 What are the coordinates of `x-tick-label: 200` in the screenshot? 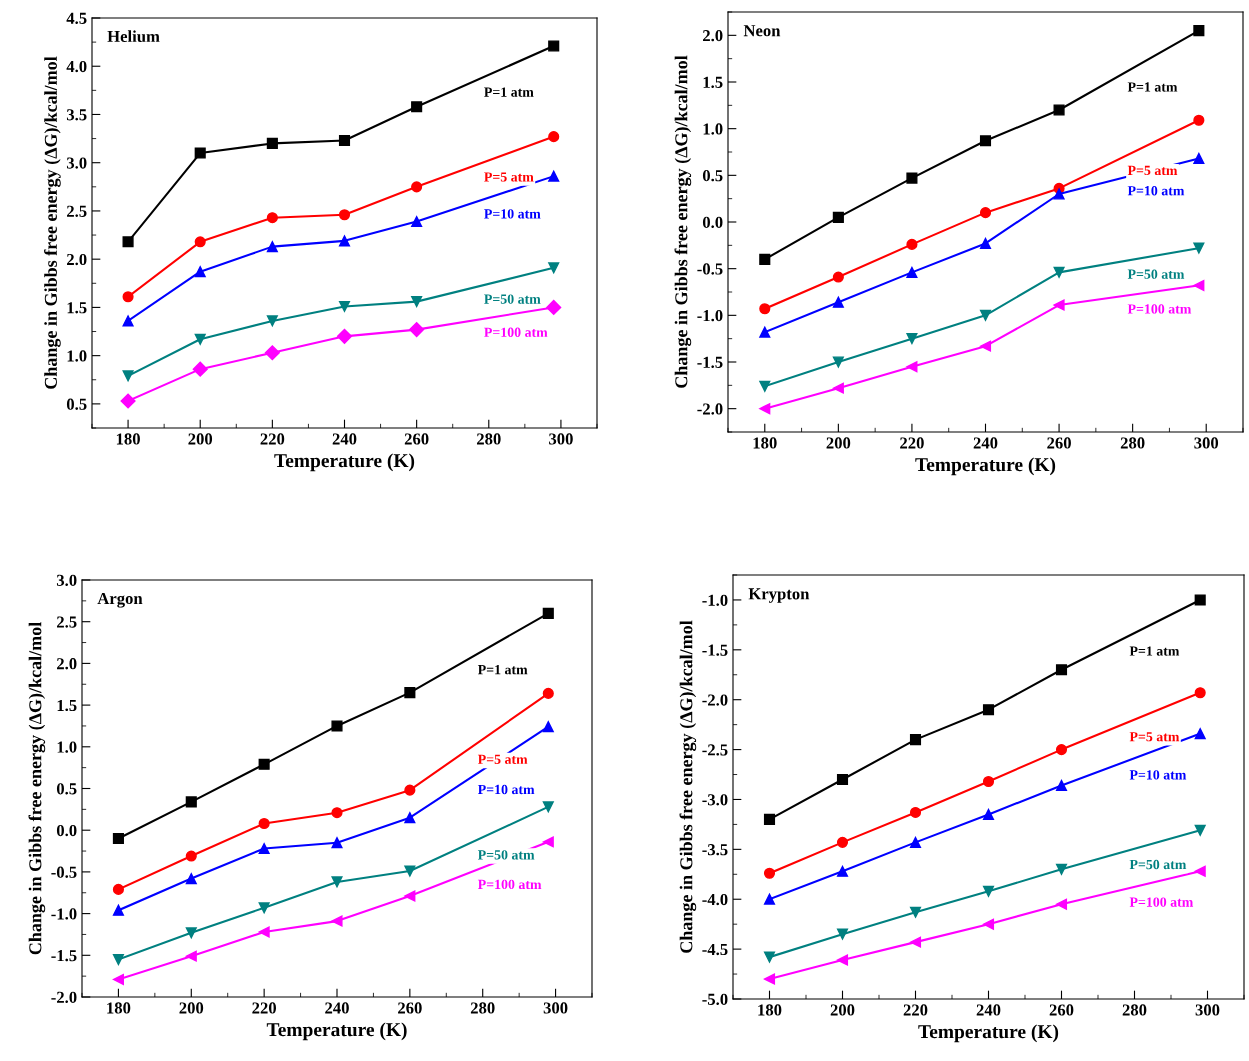 It's located at (200, 439).